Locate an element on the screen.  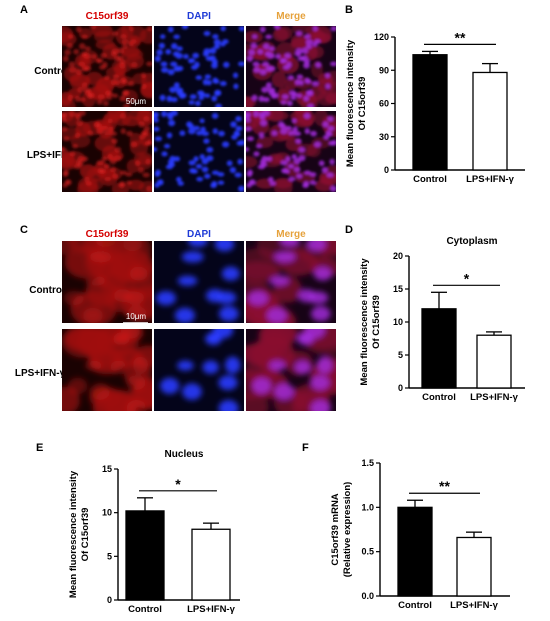
chart-b-significance-label: ** is located at coordinates (460, 37).